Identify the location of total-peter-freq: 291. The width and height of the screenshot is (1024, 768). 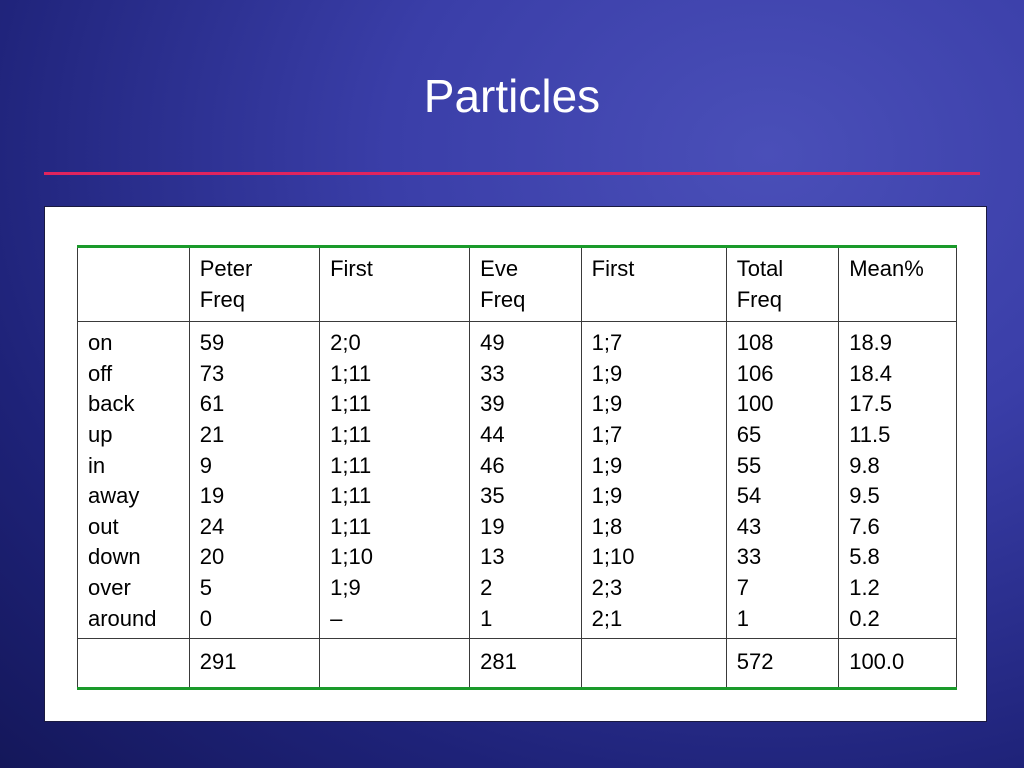
(254, 664).